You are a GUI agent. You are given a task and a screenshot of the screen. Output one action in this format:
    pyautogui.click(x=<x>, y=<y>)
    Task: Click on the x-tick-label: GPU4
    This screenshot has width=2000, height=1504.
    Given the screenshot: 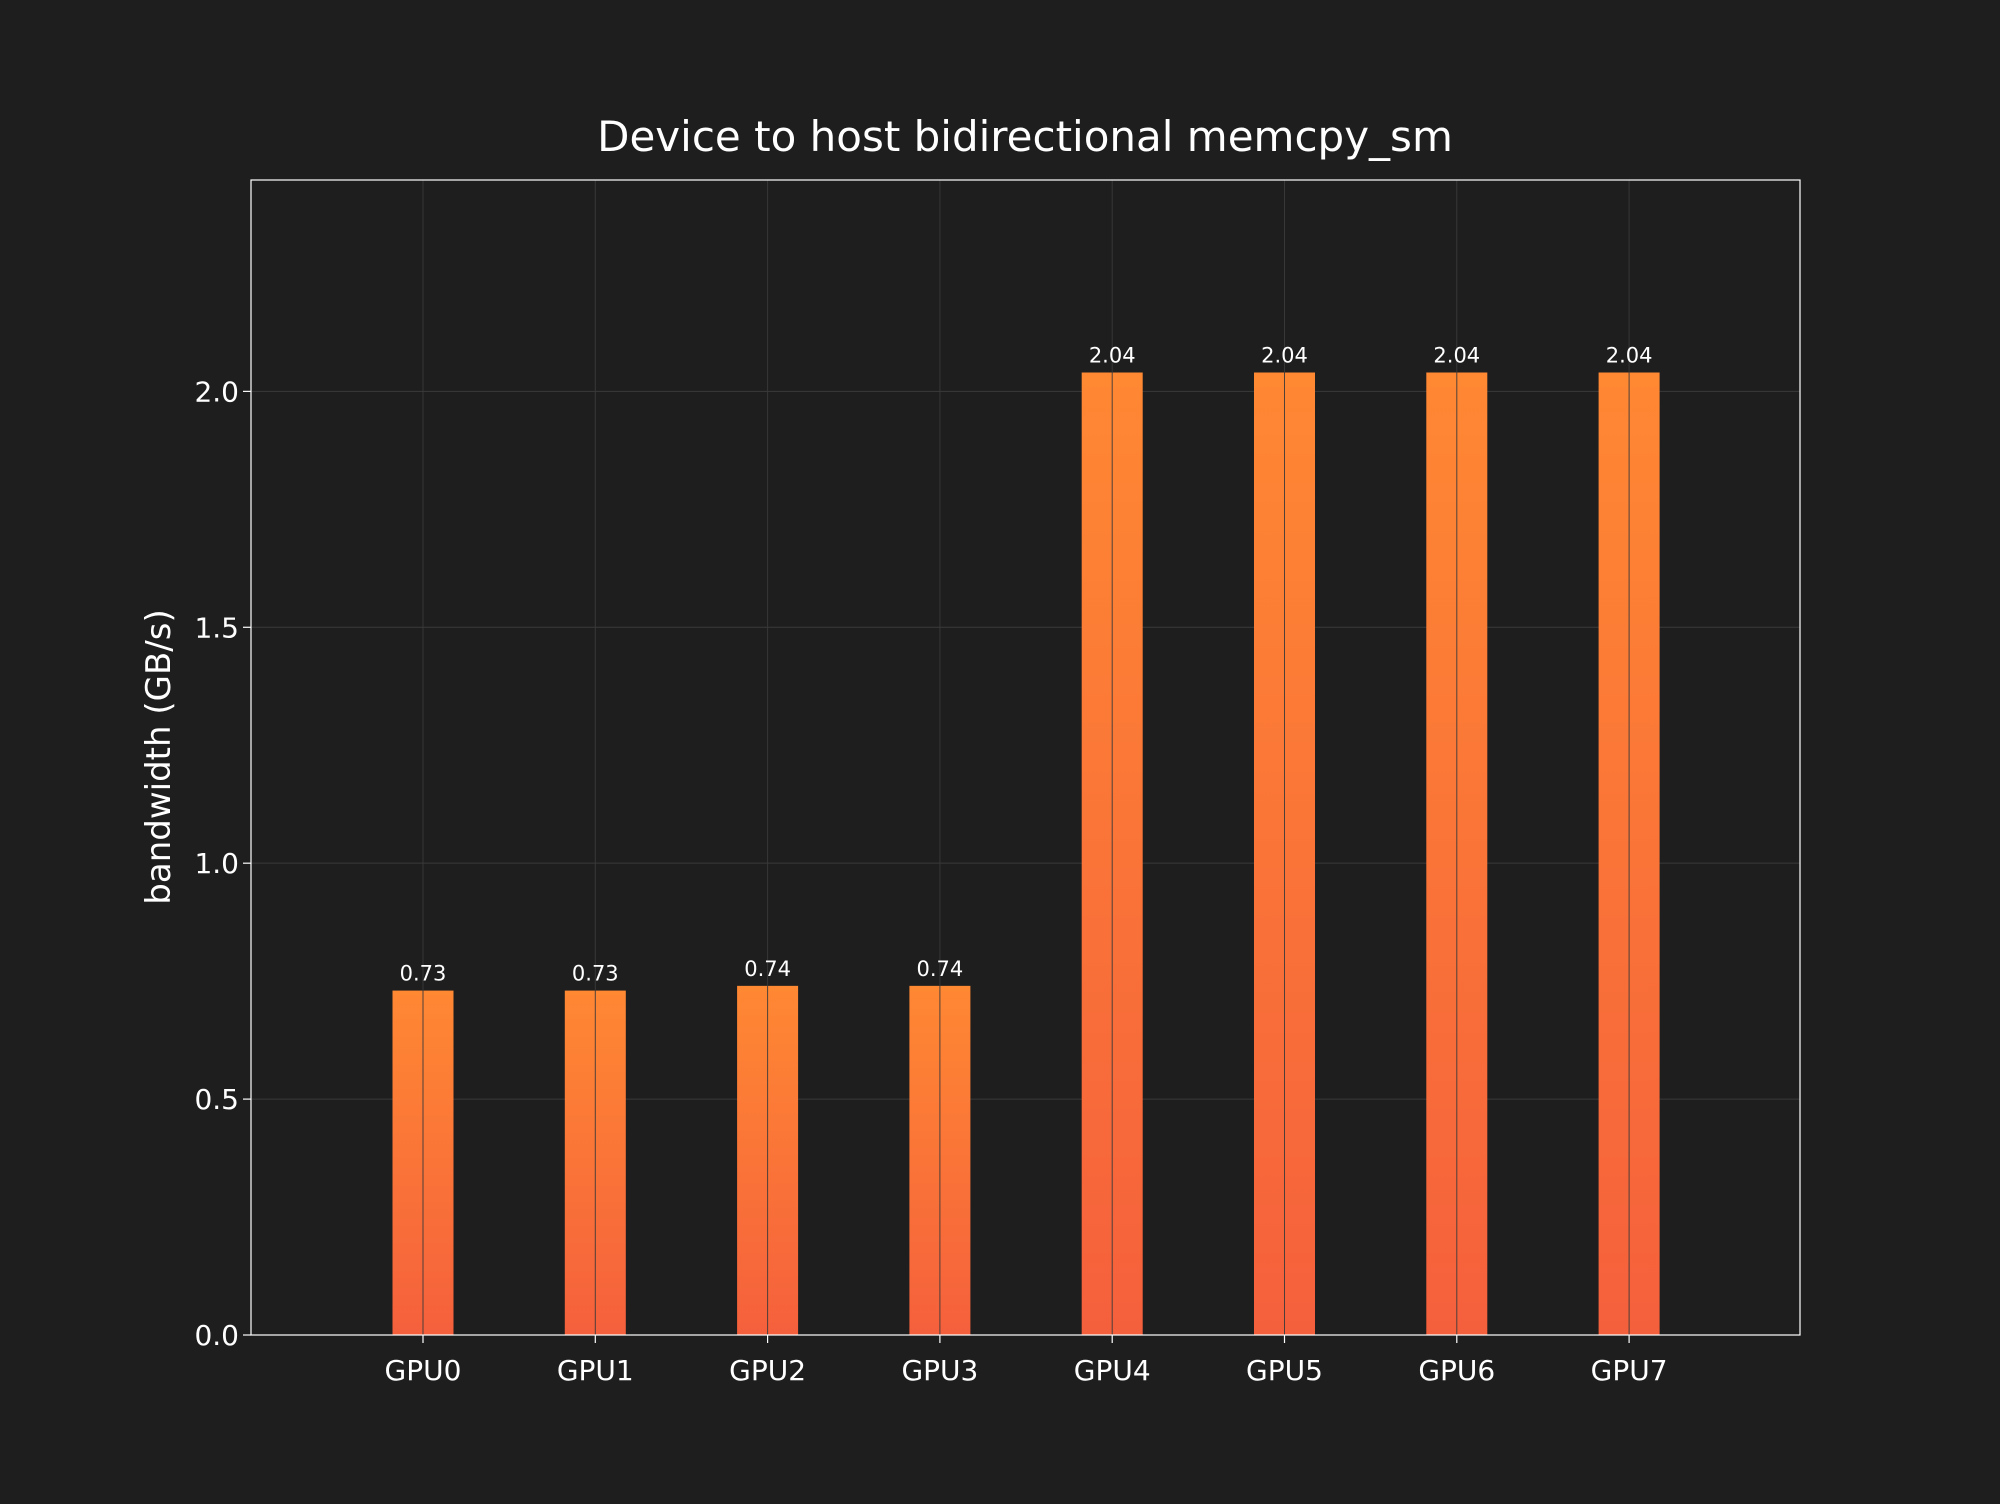 What is the action you would take?
    pyautogui.click(x=1112, y=1370)
    